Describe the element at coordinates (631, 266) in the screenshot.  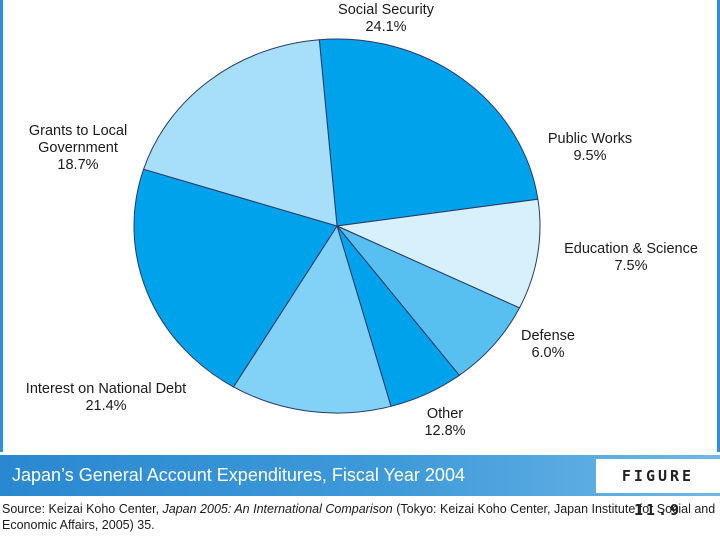
I see `label-education-value: 7.5%` at that location.